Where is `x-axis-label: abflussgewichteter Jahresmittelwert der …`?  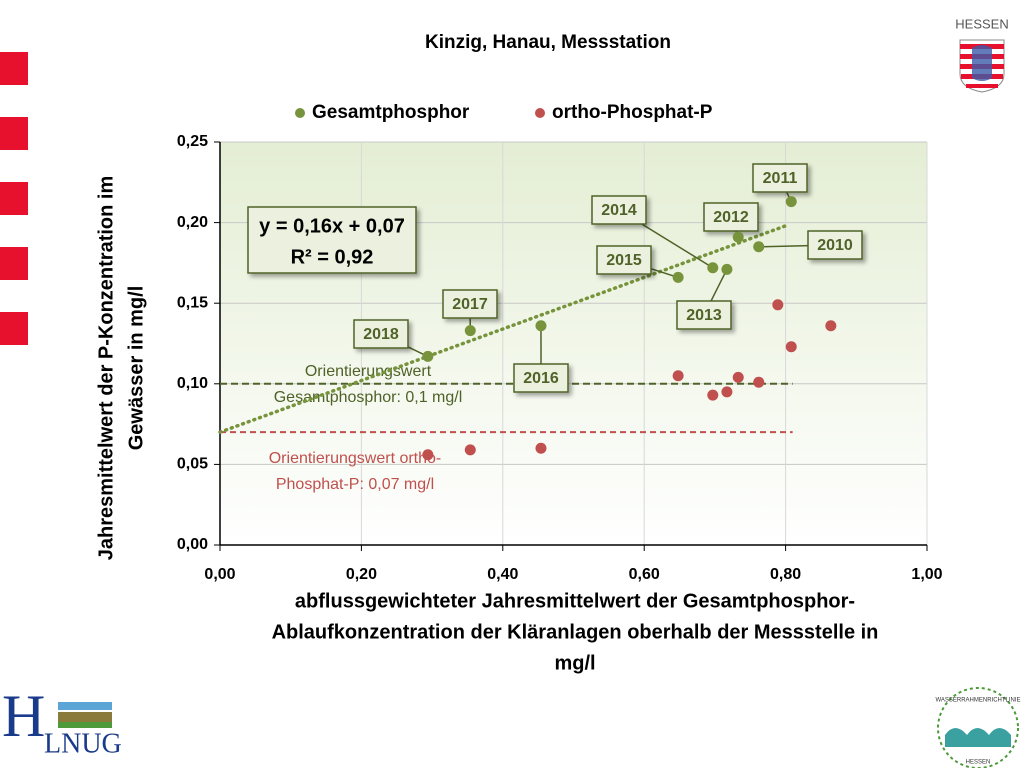 x-axis-label: abflussgewichteter Jahresmittelwert der … is located at coordinates (575, 601).